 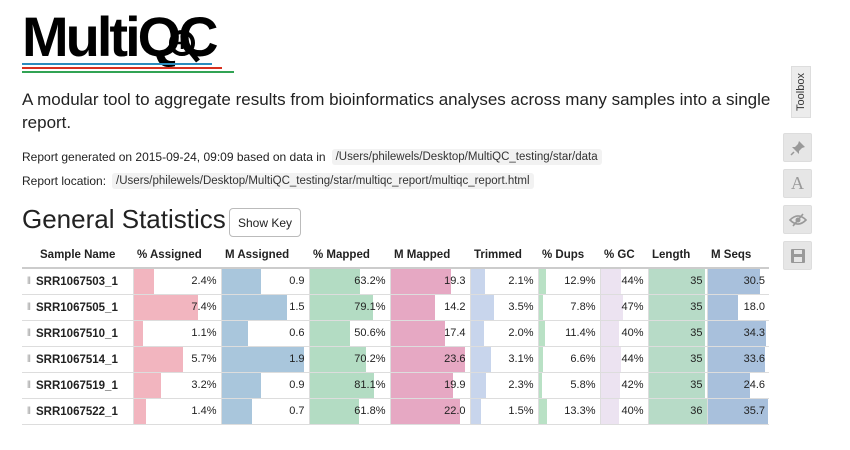 I want to click on column-header-name: Sample Name, so click(x=84, y=256).